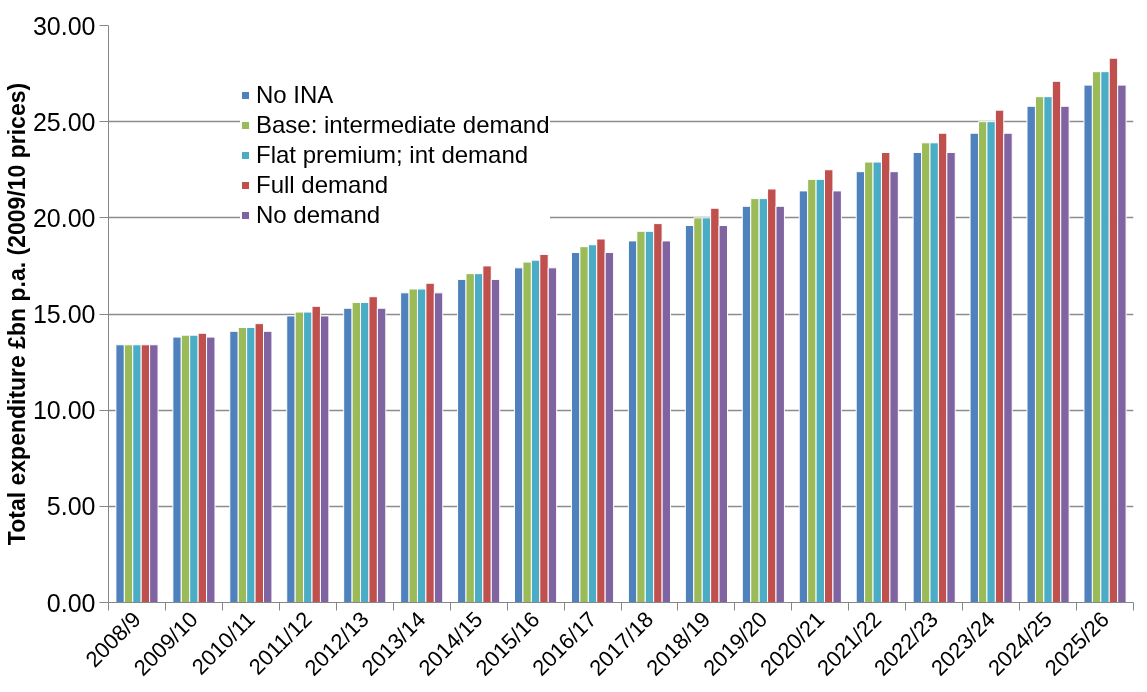 The width and height of the screenshot is (1147, 692). I want to click on legend-label: Flat premium; int demand, so click(392, 155).